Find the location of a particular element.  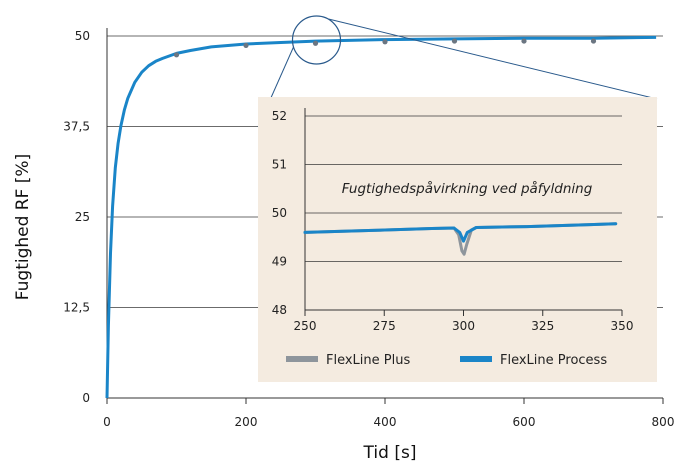

x-axis-label: Tid [s] is located at coordinates (390, 453).